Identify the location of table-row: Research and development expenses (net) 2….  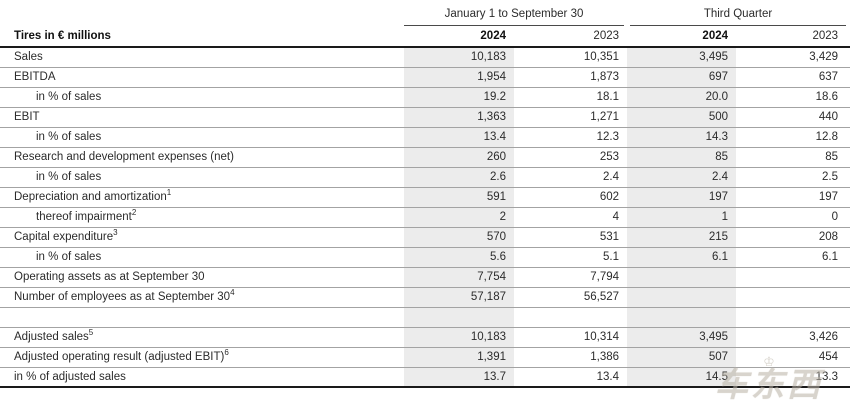
(425, 157).